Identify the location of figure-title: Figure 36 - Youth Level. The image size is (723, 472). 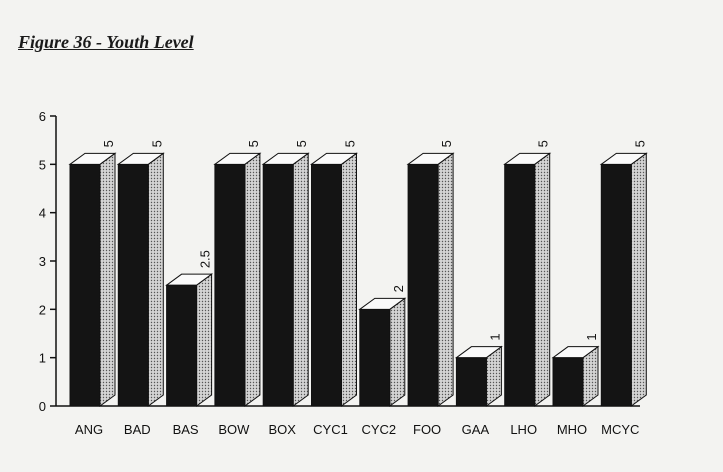
(106, 42).